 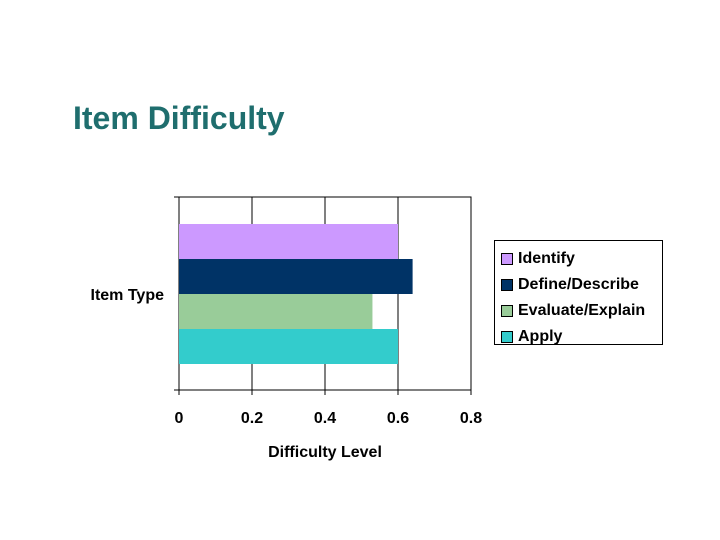 I want to click on bar-define-describe, so click(x=296, y=276).